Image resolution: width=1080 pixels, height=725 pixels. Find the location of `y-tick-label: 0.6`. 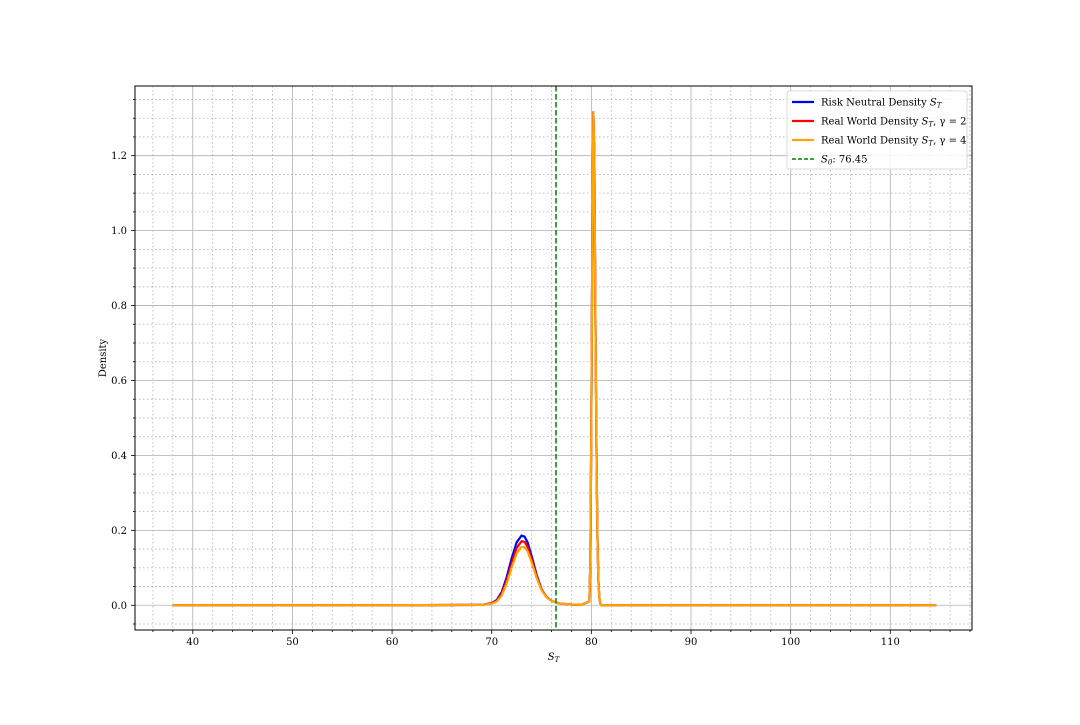

y-tick-label: 0.6 is located at coordinates (119, 381).